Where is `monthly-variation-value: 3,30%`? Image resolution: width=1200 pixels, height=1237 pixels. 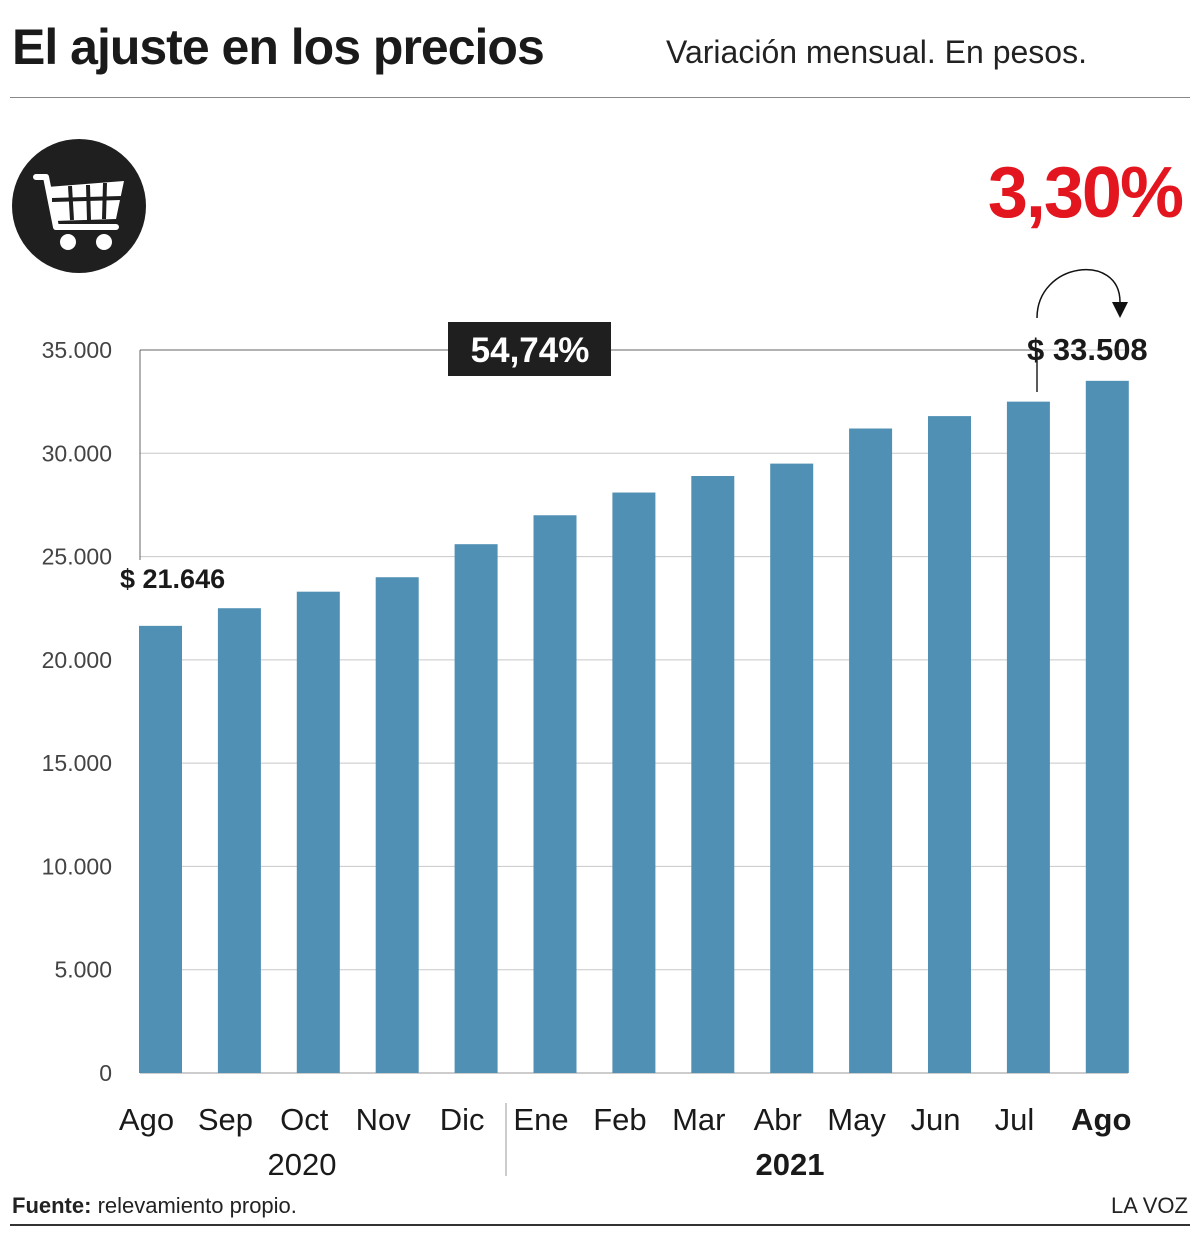 monthly-variation-value: 3,30% is located at coordinates (1085, 193).